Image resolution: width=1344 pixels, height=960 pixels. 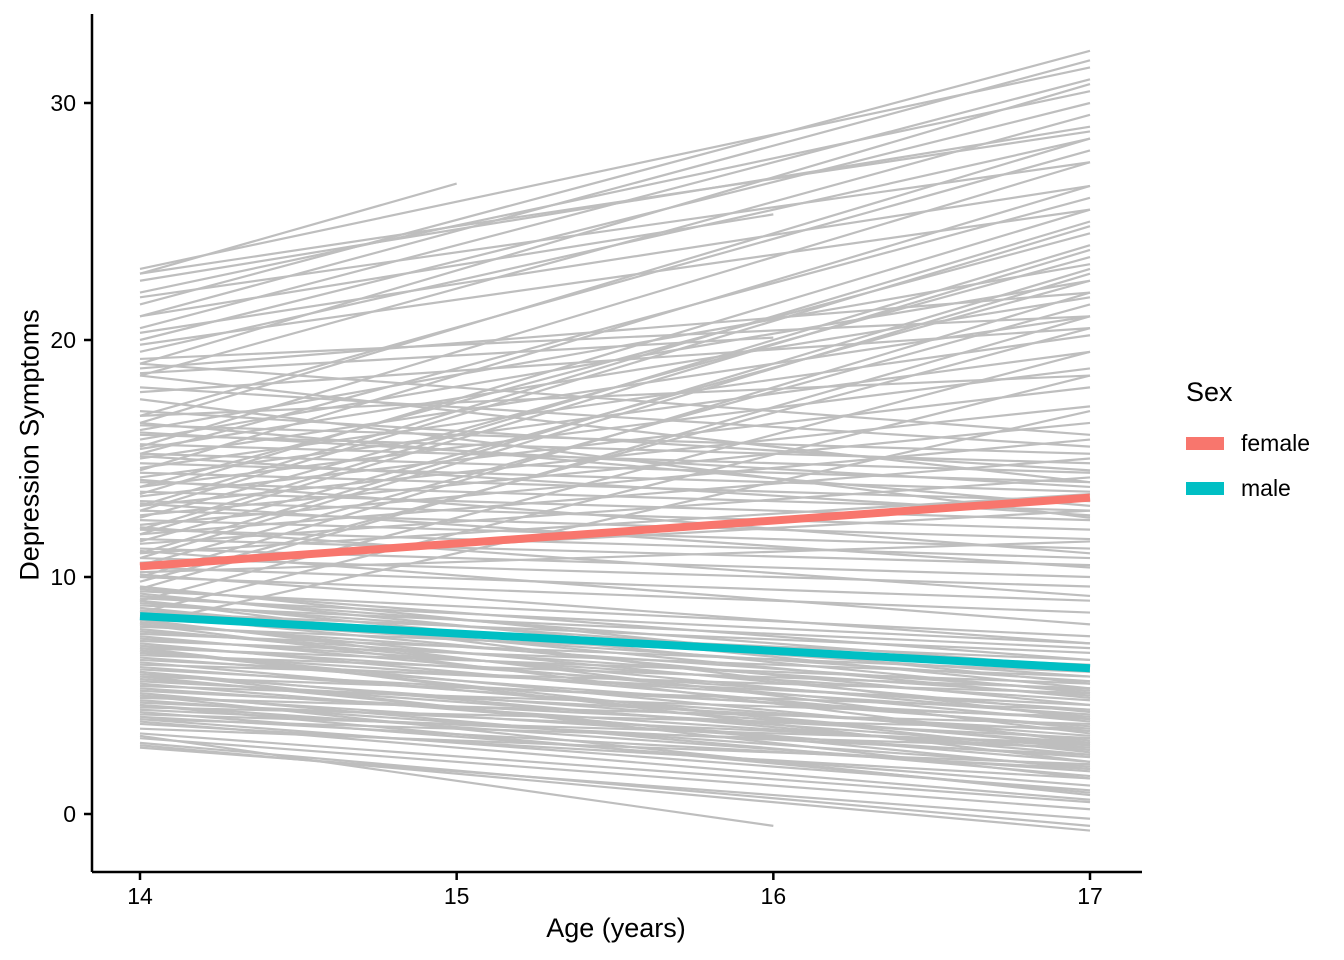 I want to click on x-axis-title: Age (years), so click(x=616, y=928).